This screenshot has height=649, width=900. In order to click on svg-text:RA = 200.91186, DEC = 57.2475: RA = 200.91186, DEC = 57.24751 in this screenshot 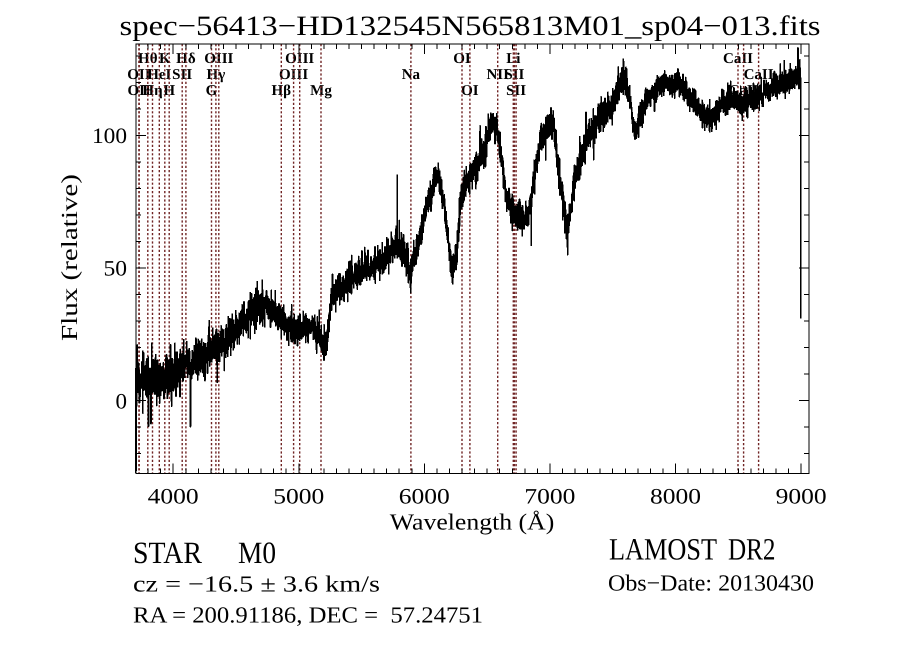, I will do `click(308, 615)`.